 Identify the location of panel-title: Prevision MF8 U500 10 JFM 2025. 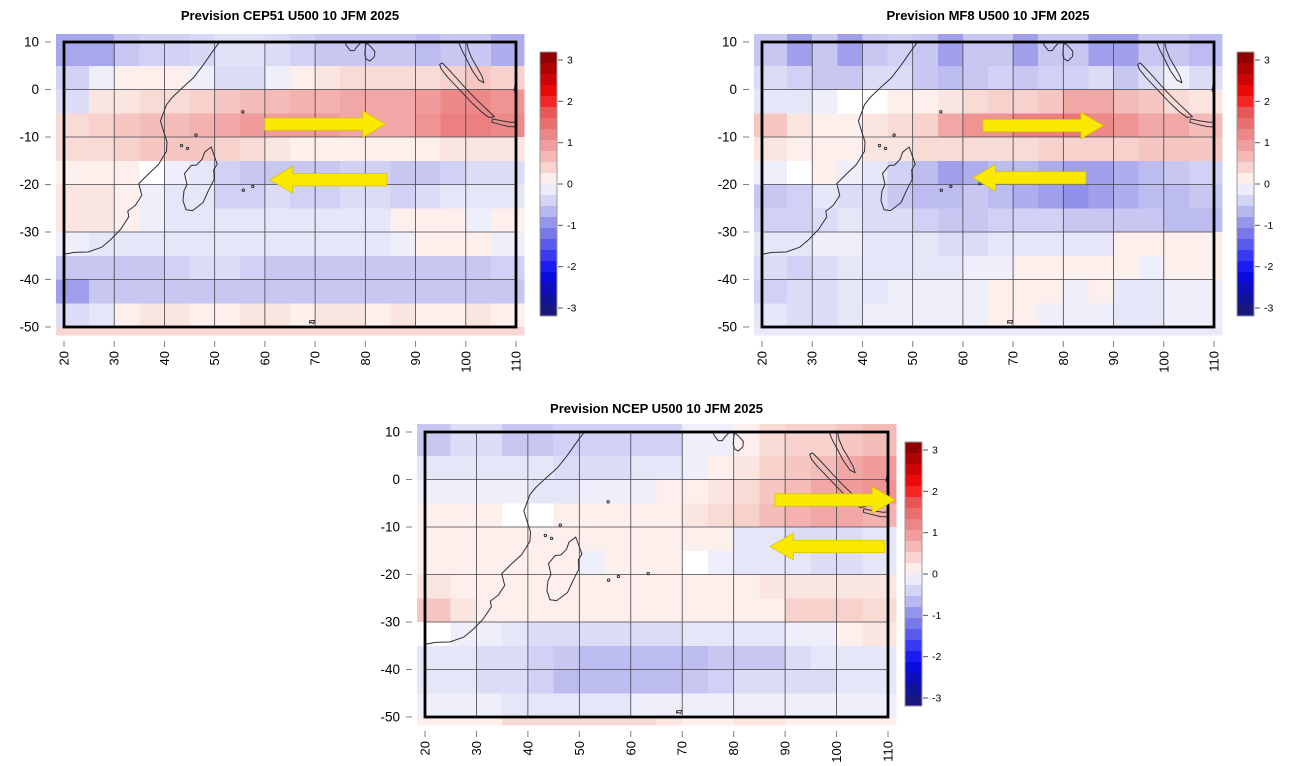
(988, 15).